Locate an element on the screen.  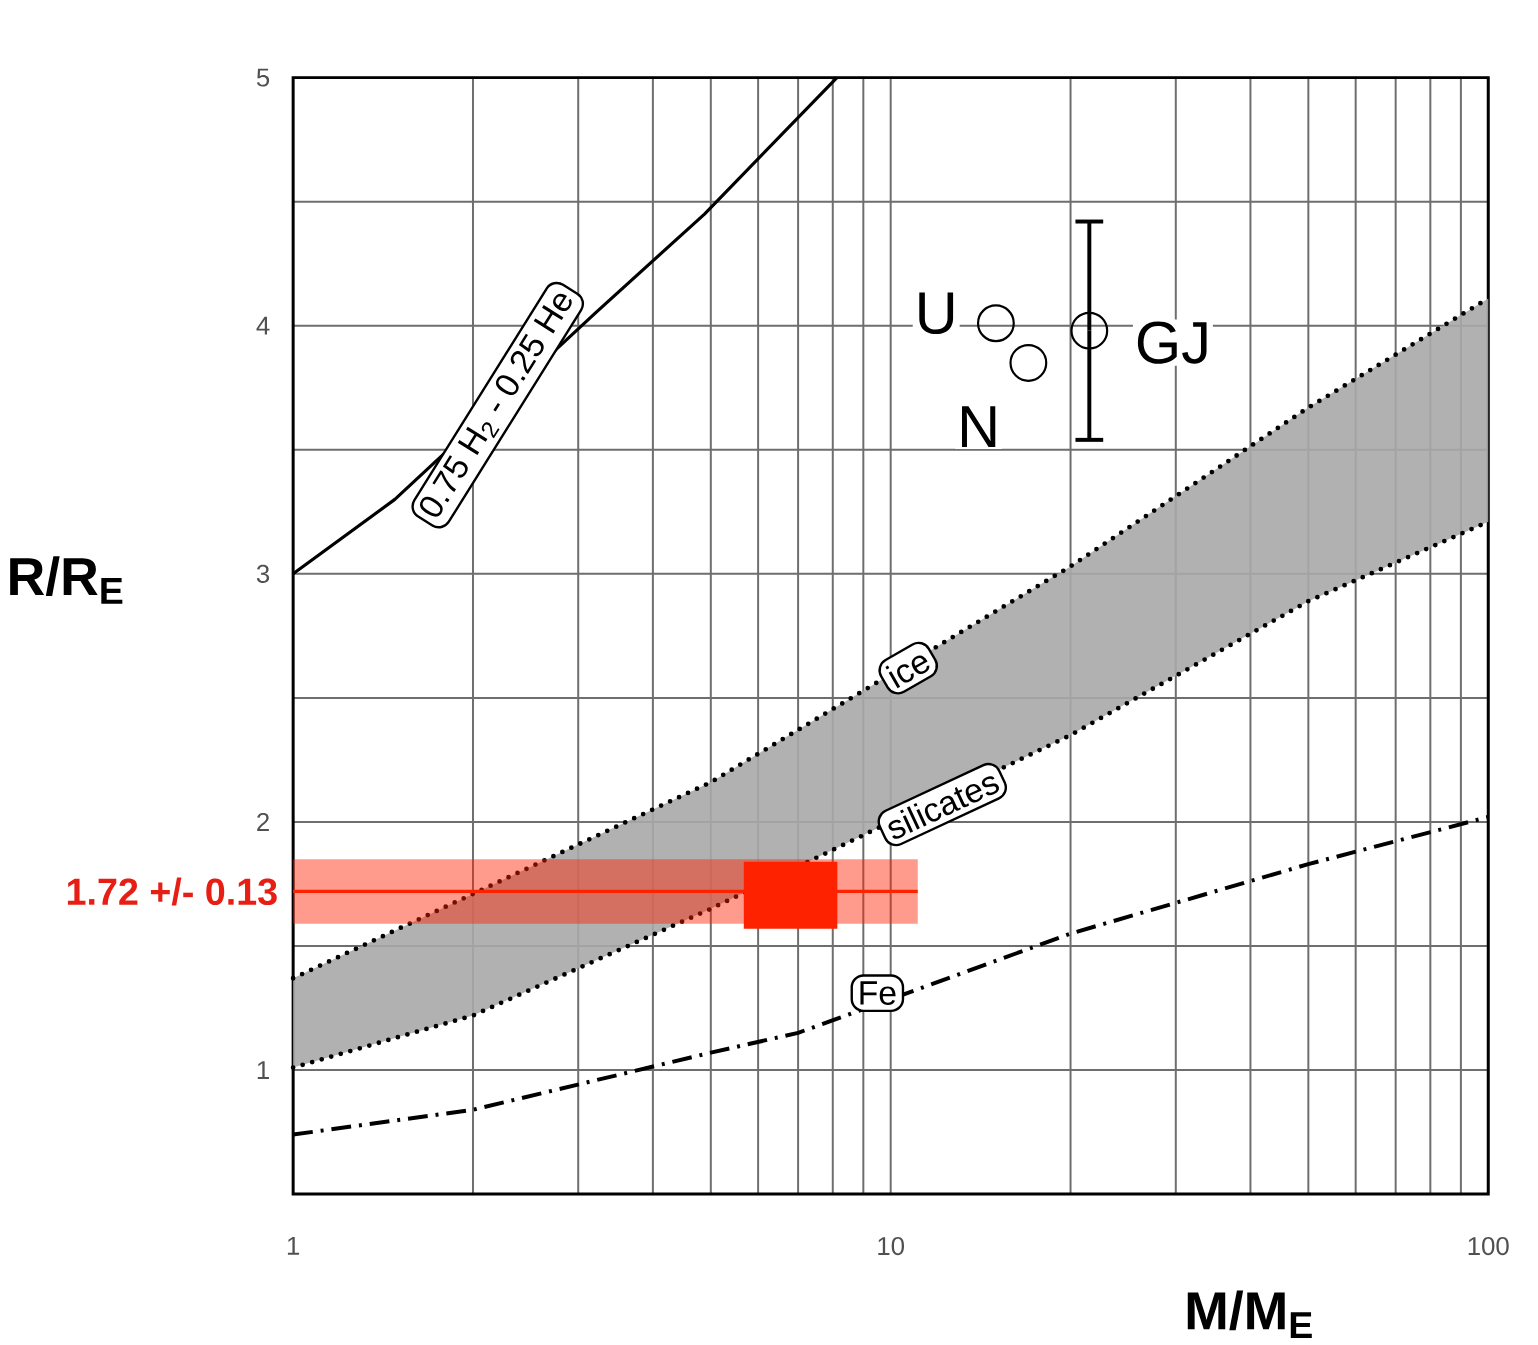
x-tick-label: 1 is located at coordinates (293, 1246).